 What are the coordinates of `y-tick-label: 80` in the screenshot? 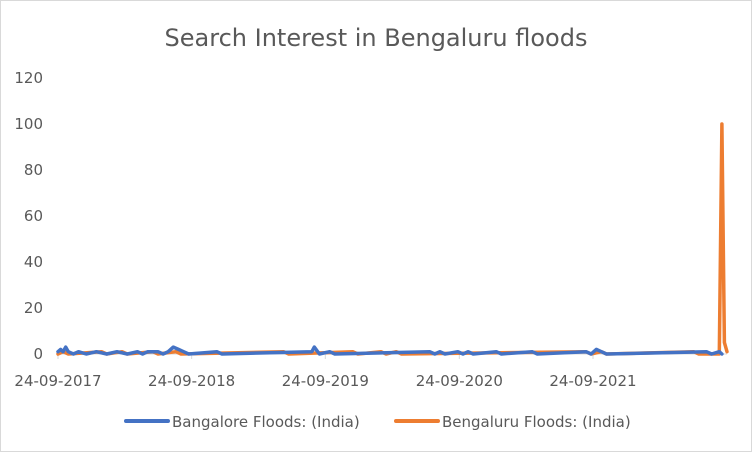 It's located at (33, 170).